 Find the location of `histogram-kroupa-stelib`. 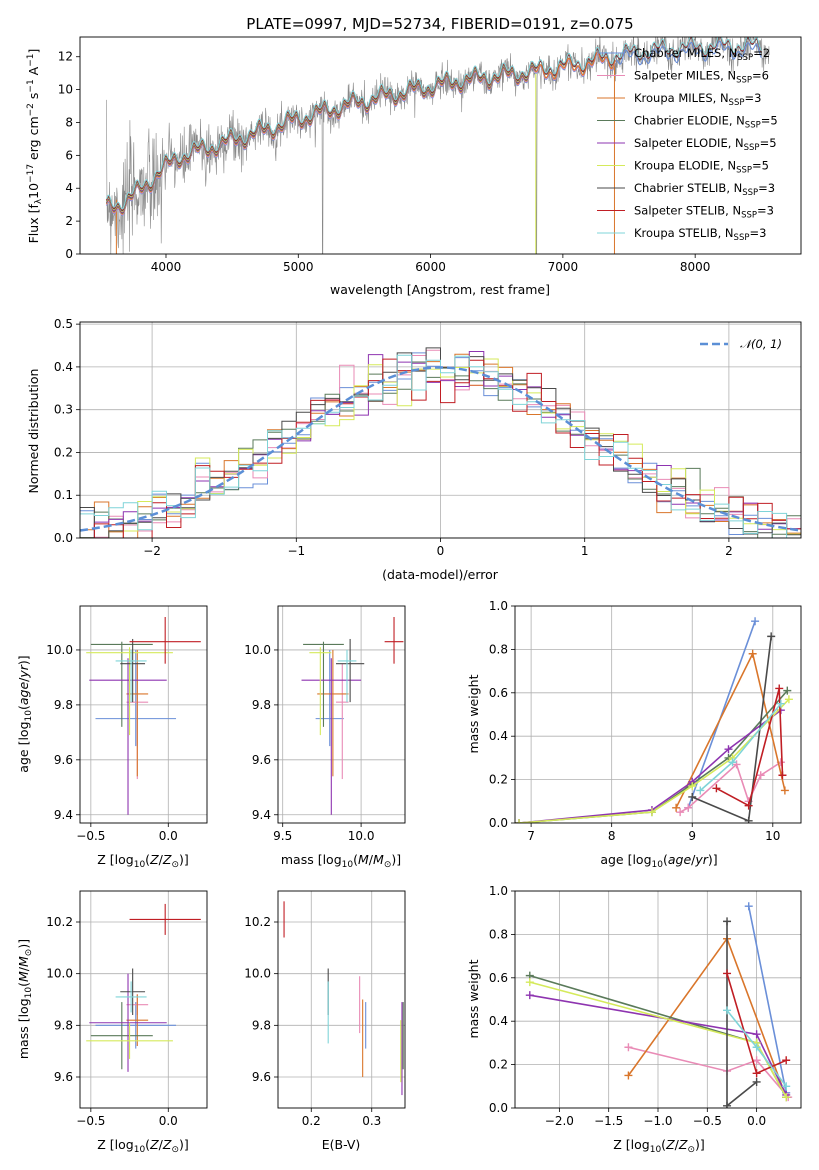

histogram-kroupa-stelib is located at coordinates (440, 446).